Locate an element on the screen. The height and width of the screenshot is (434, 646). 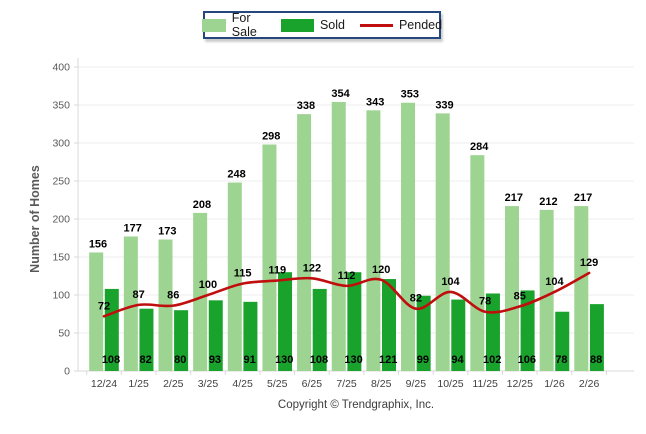
sold-value-label: 78 is located at coordinates (561, 360).